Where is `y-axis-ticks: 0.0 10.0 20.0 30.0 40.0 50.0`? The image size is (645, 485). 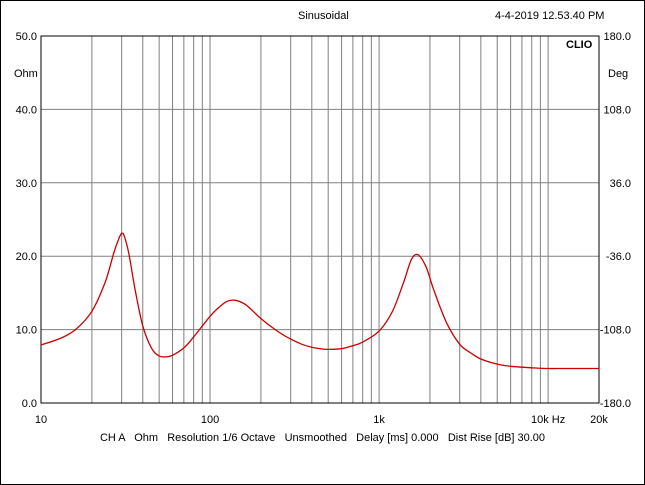 y-axis-ticks: 0.0 10.0 20.0 30.0 40.0 50.0 is located at coordinates (26, 220).